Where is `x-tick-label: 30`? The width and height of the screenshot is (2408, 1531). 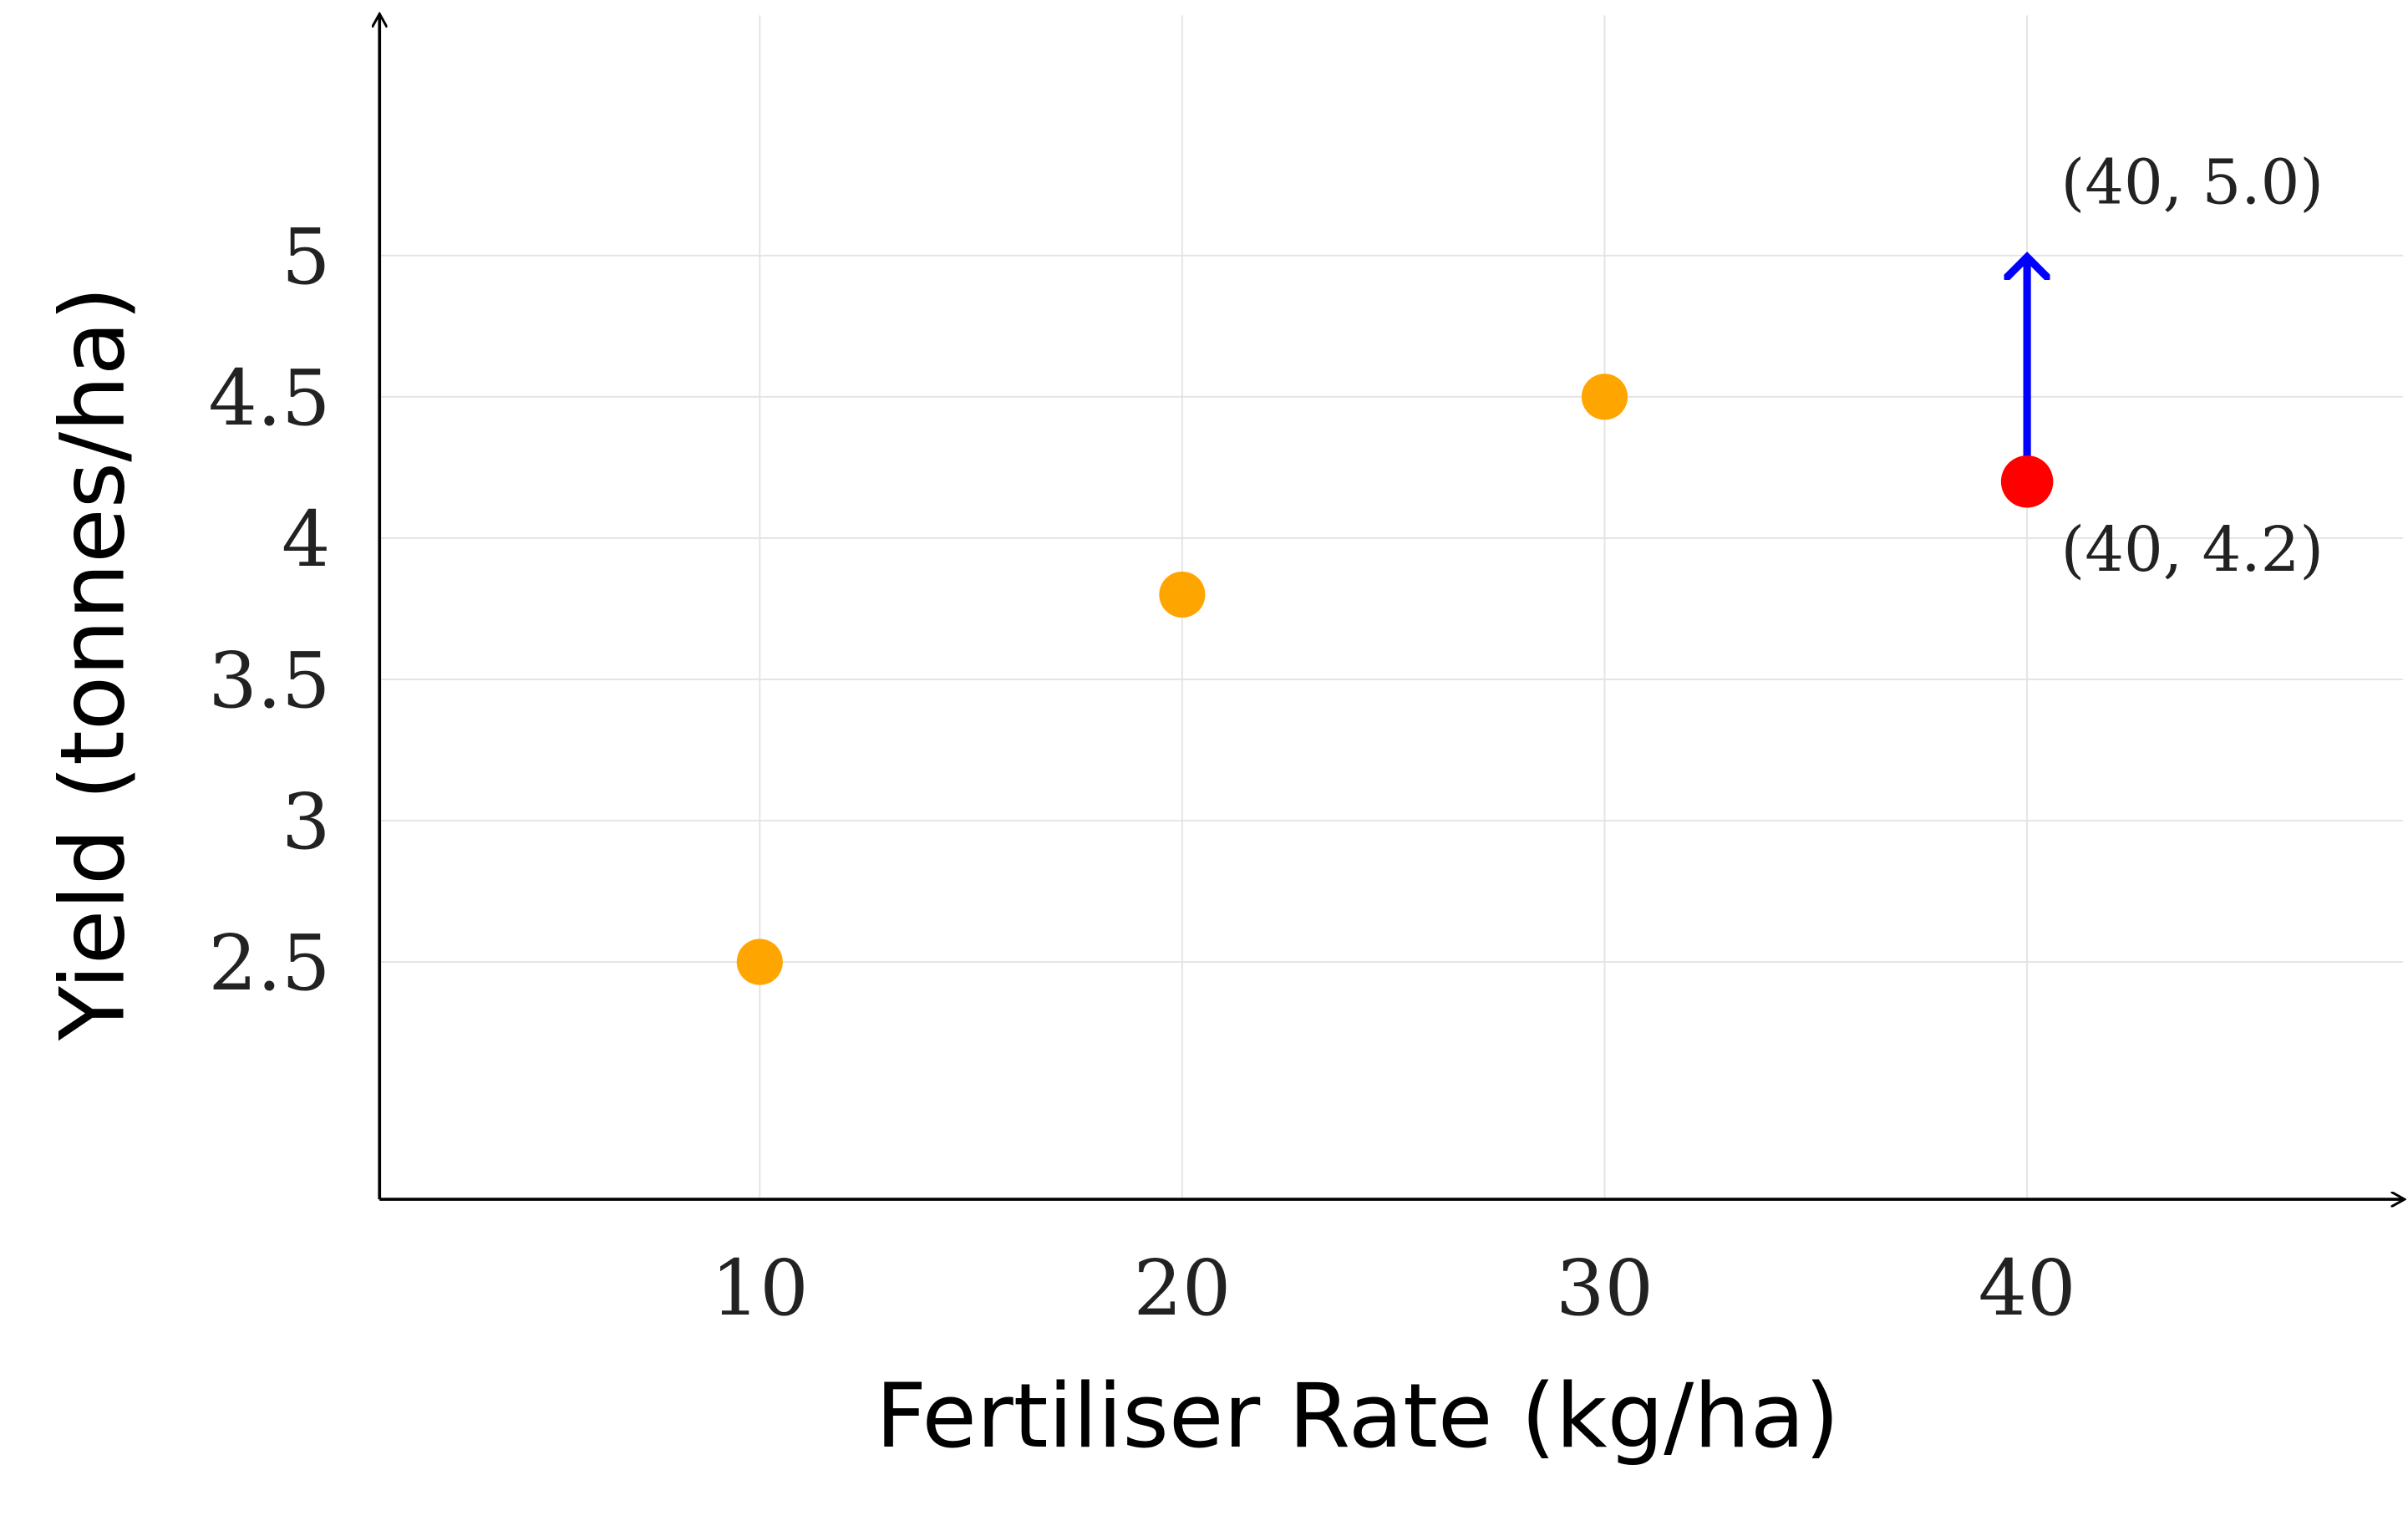
x-tick-label: 30 is located at coordinates (1605, 1288).